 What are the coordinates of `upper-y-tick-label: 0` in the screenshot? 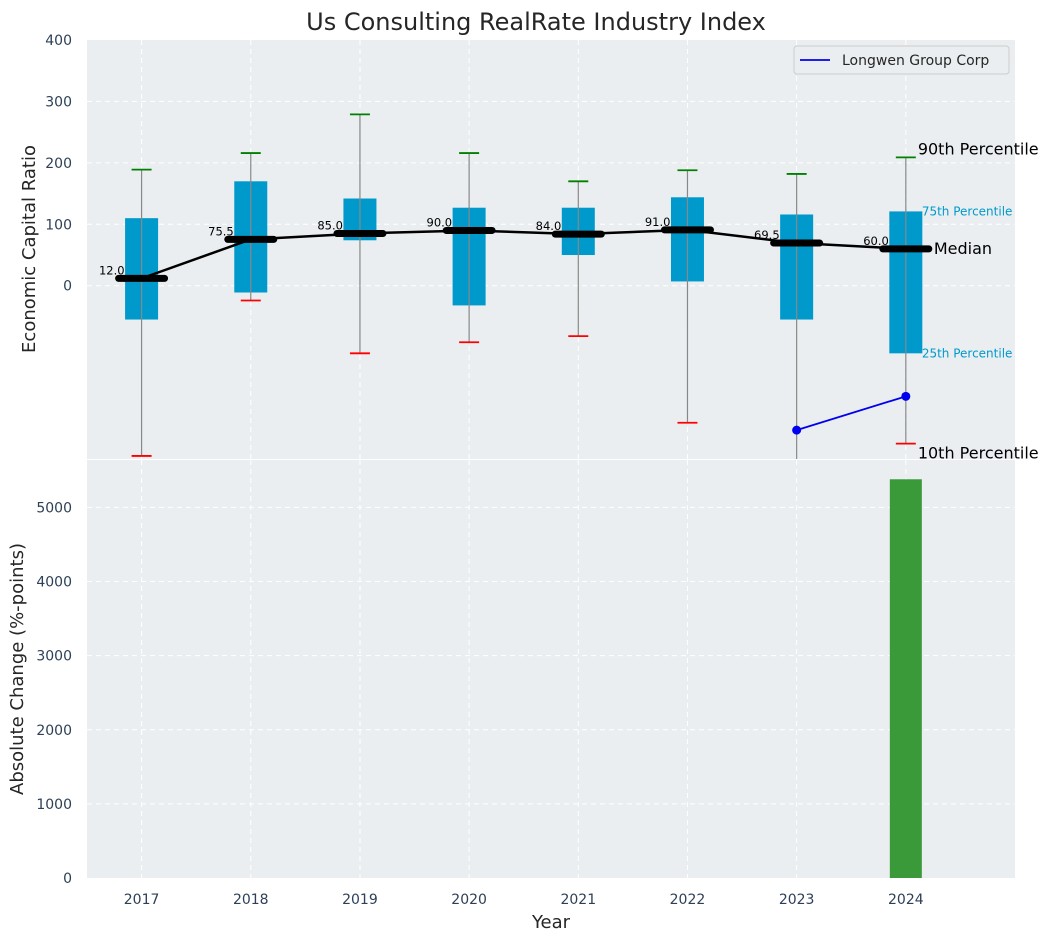 It's located at (67, 287).